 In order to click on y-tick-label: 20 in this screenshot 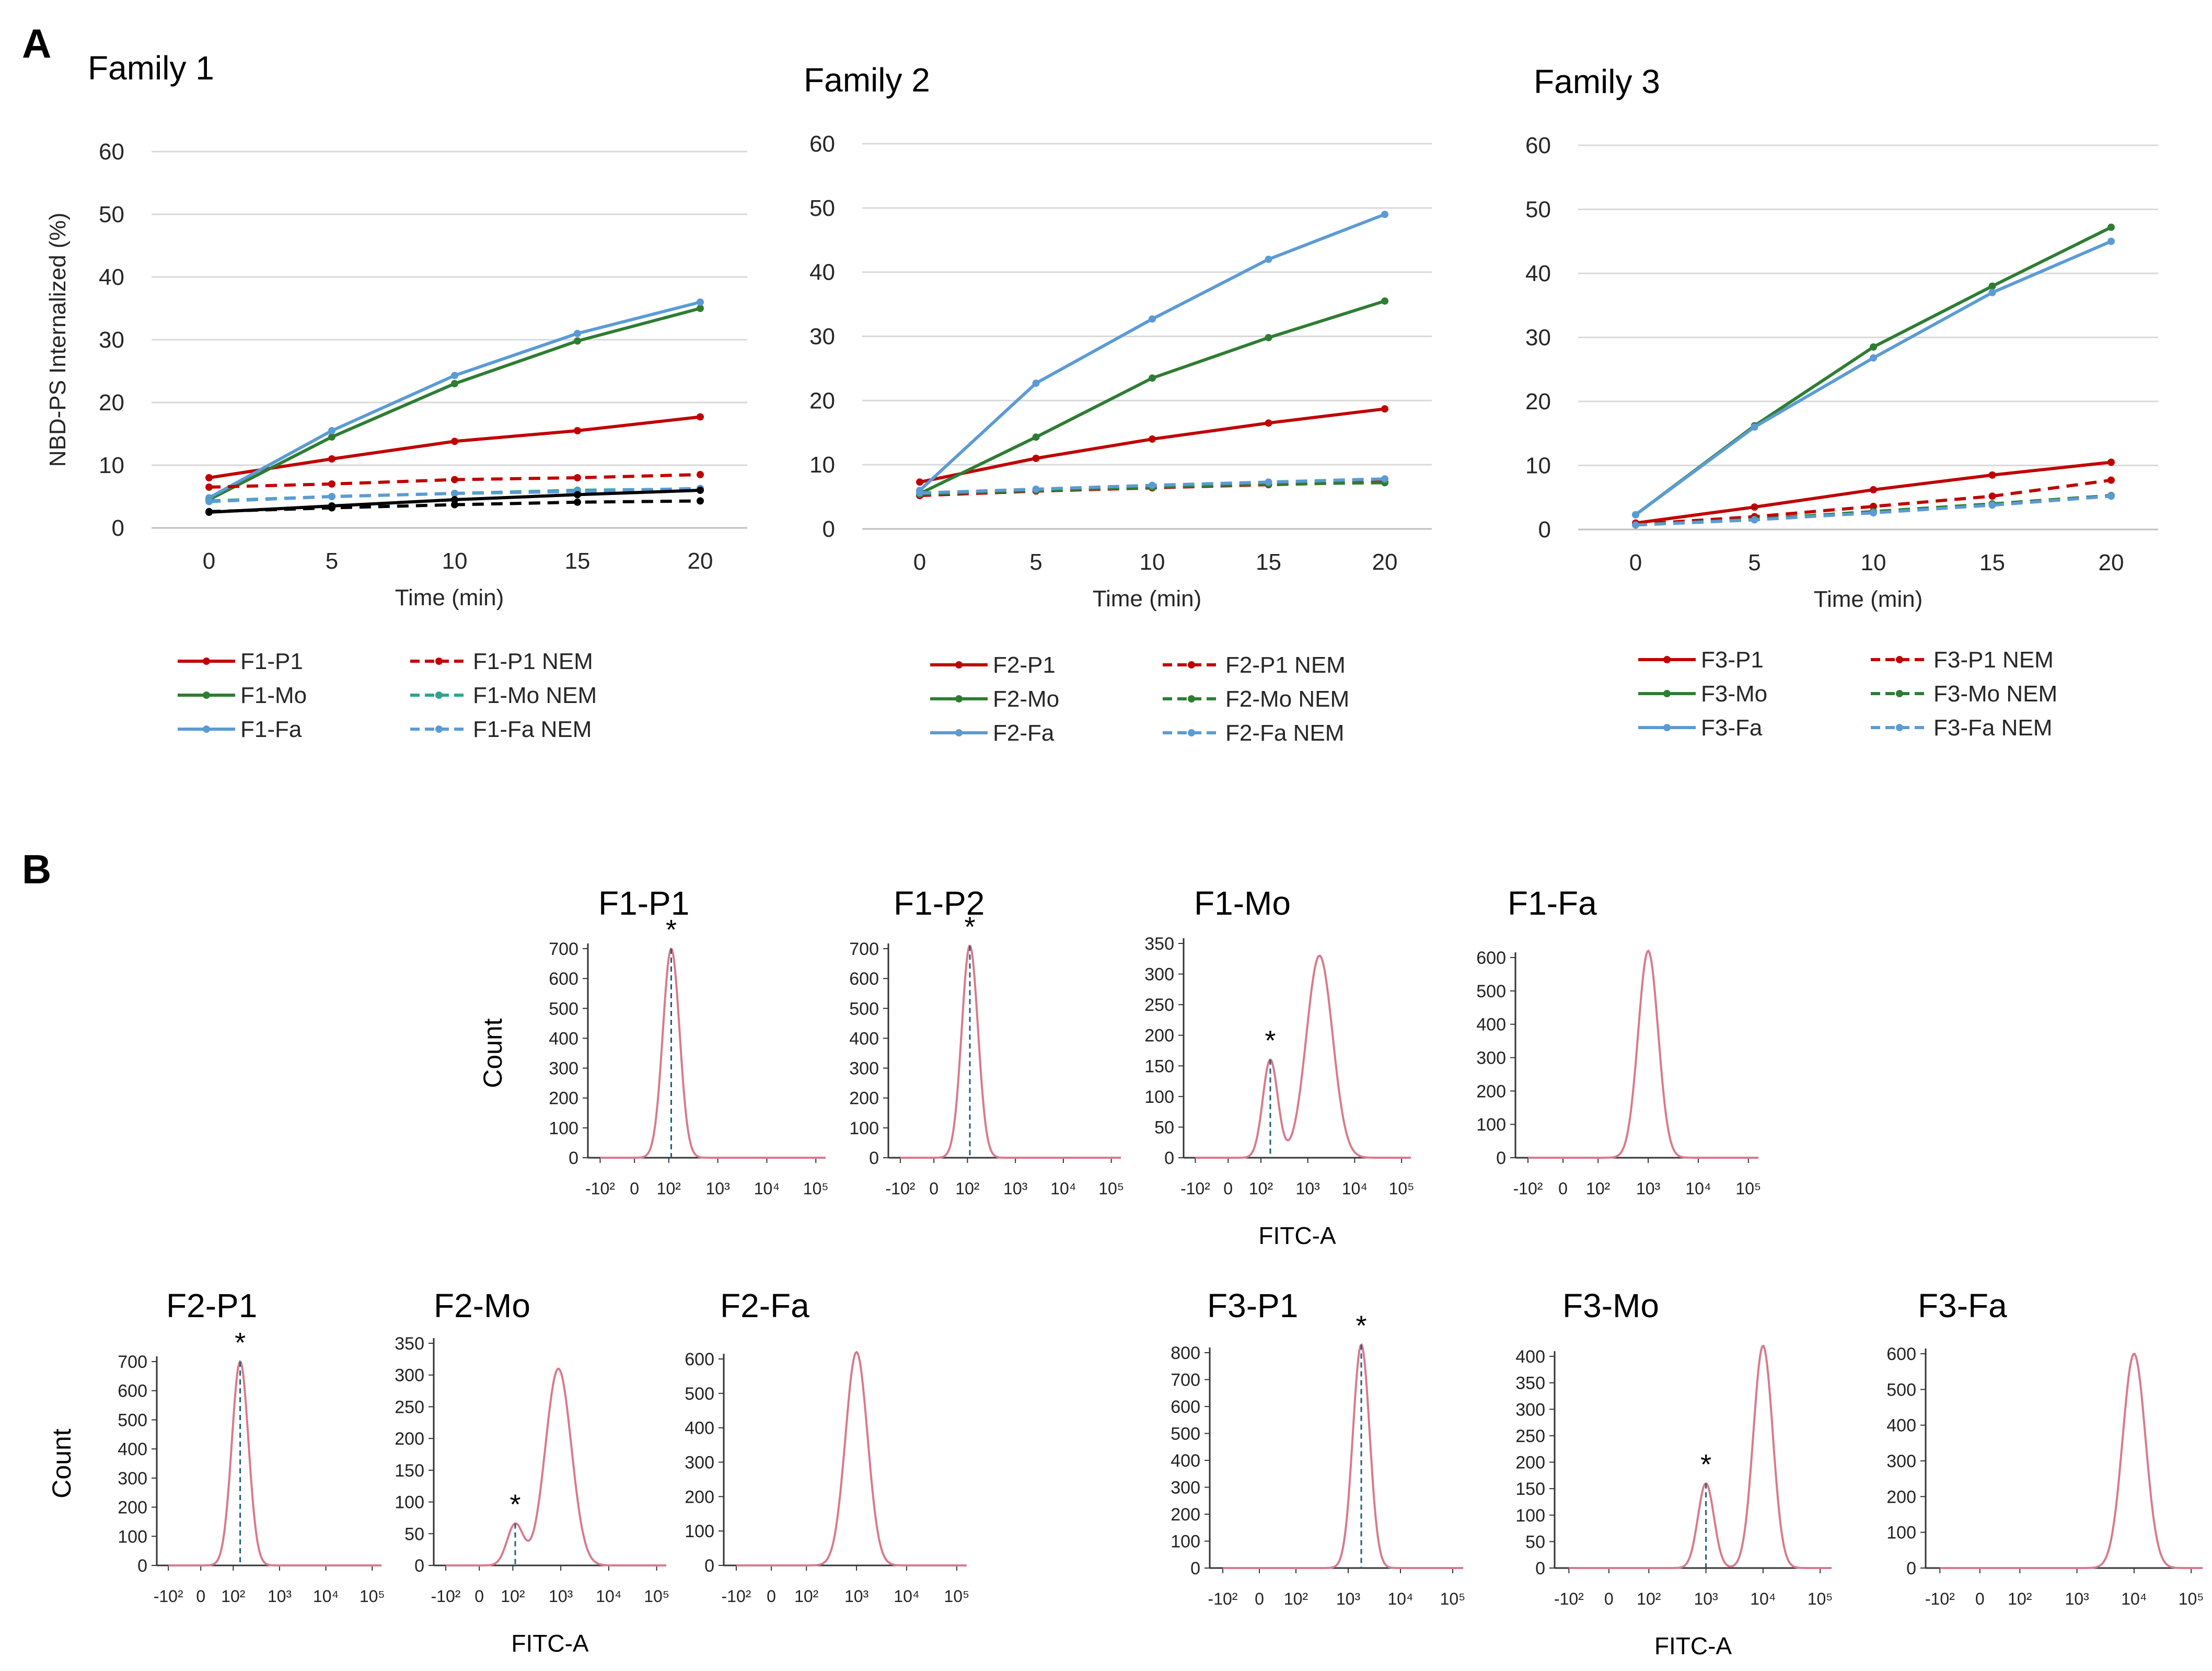, I will do `click(822, 401)`.